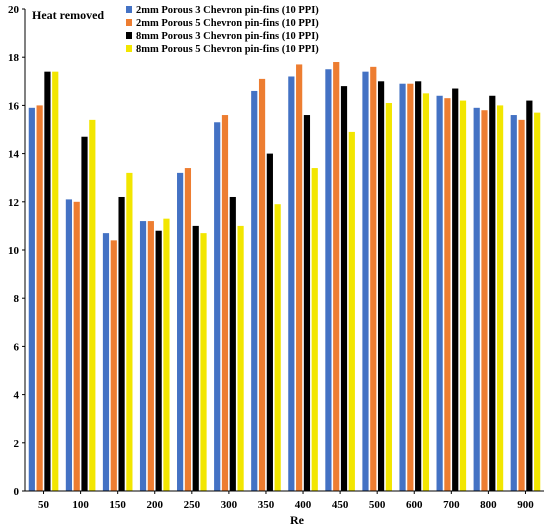 This screenshot has height=530, width=550. I want to click on x-tick-label: 350, so click(266, 505).